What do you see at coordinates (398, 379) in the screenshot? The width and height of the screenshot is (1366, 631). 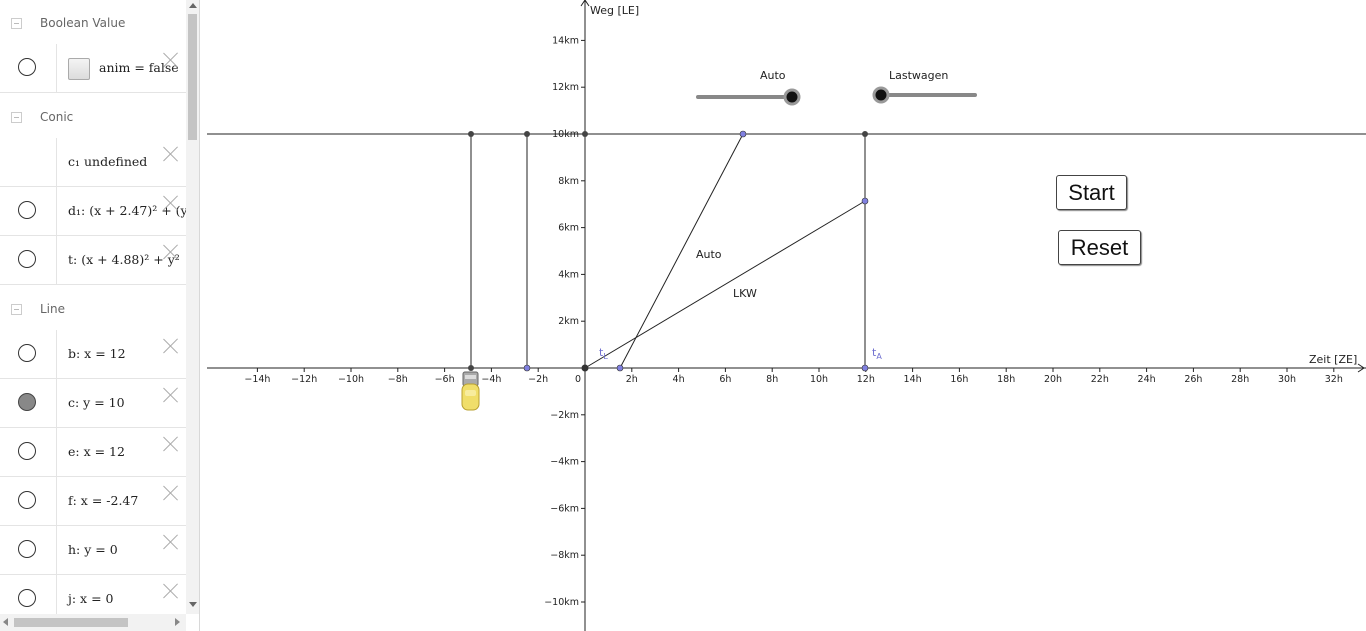 I see `x-tick-label: −8h` at bounding box center [398, 379].